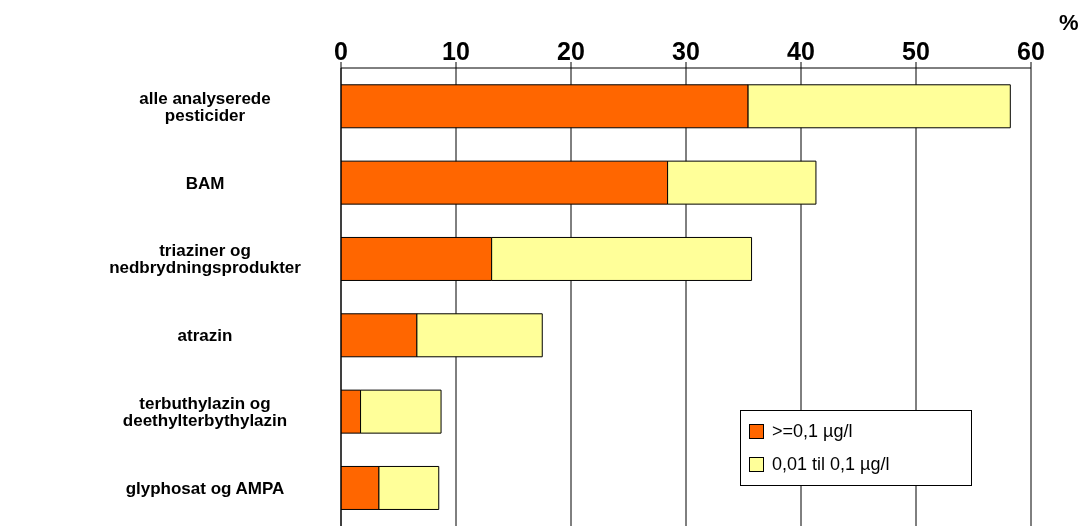 The width and height of the screenshot is (1092, 526). I want to click on x-tick-label: 60, so click(1031, 51).